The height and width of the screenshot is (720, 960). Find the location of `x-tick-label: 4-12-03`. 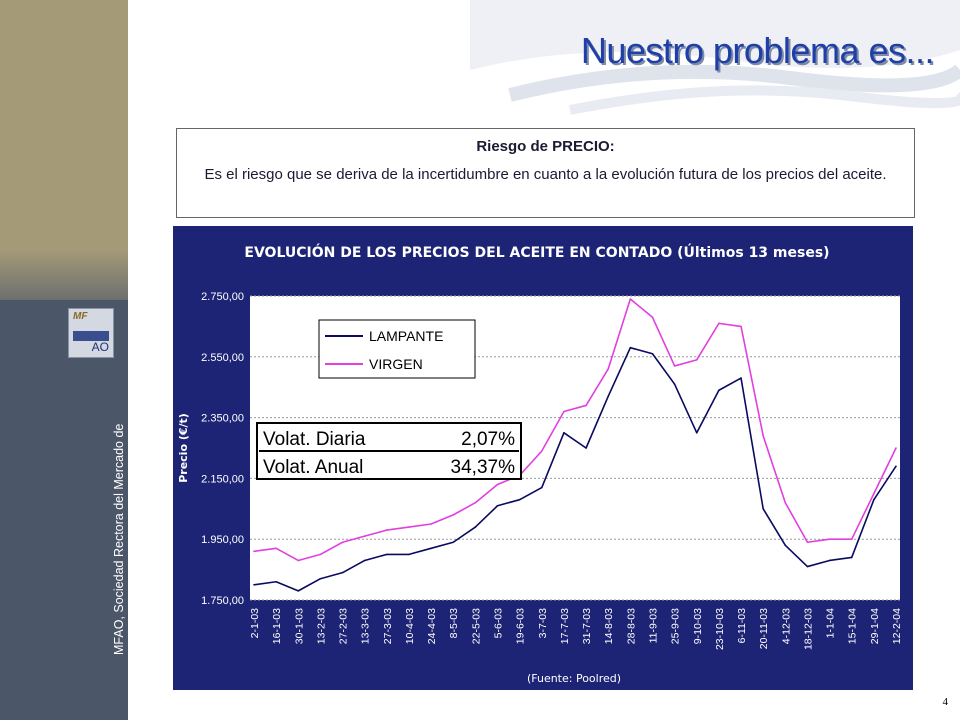

x-tick-label: 4-12-03 is located at coordinates (786, 626).